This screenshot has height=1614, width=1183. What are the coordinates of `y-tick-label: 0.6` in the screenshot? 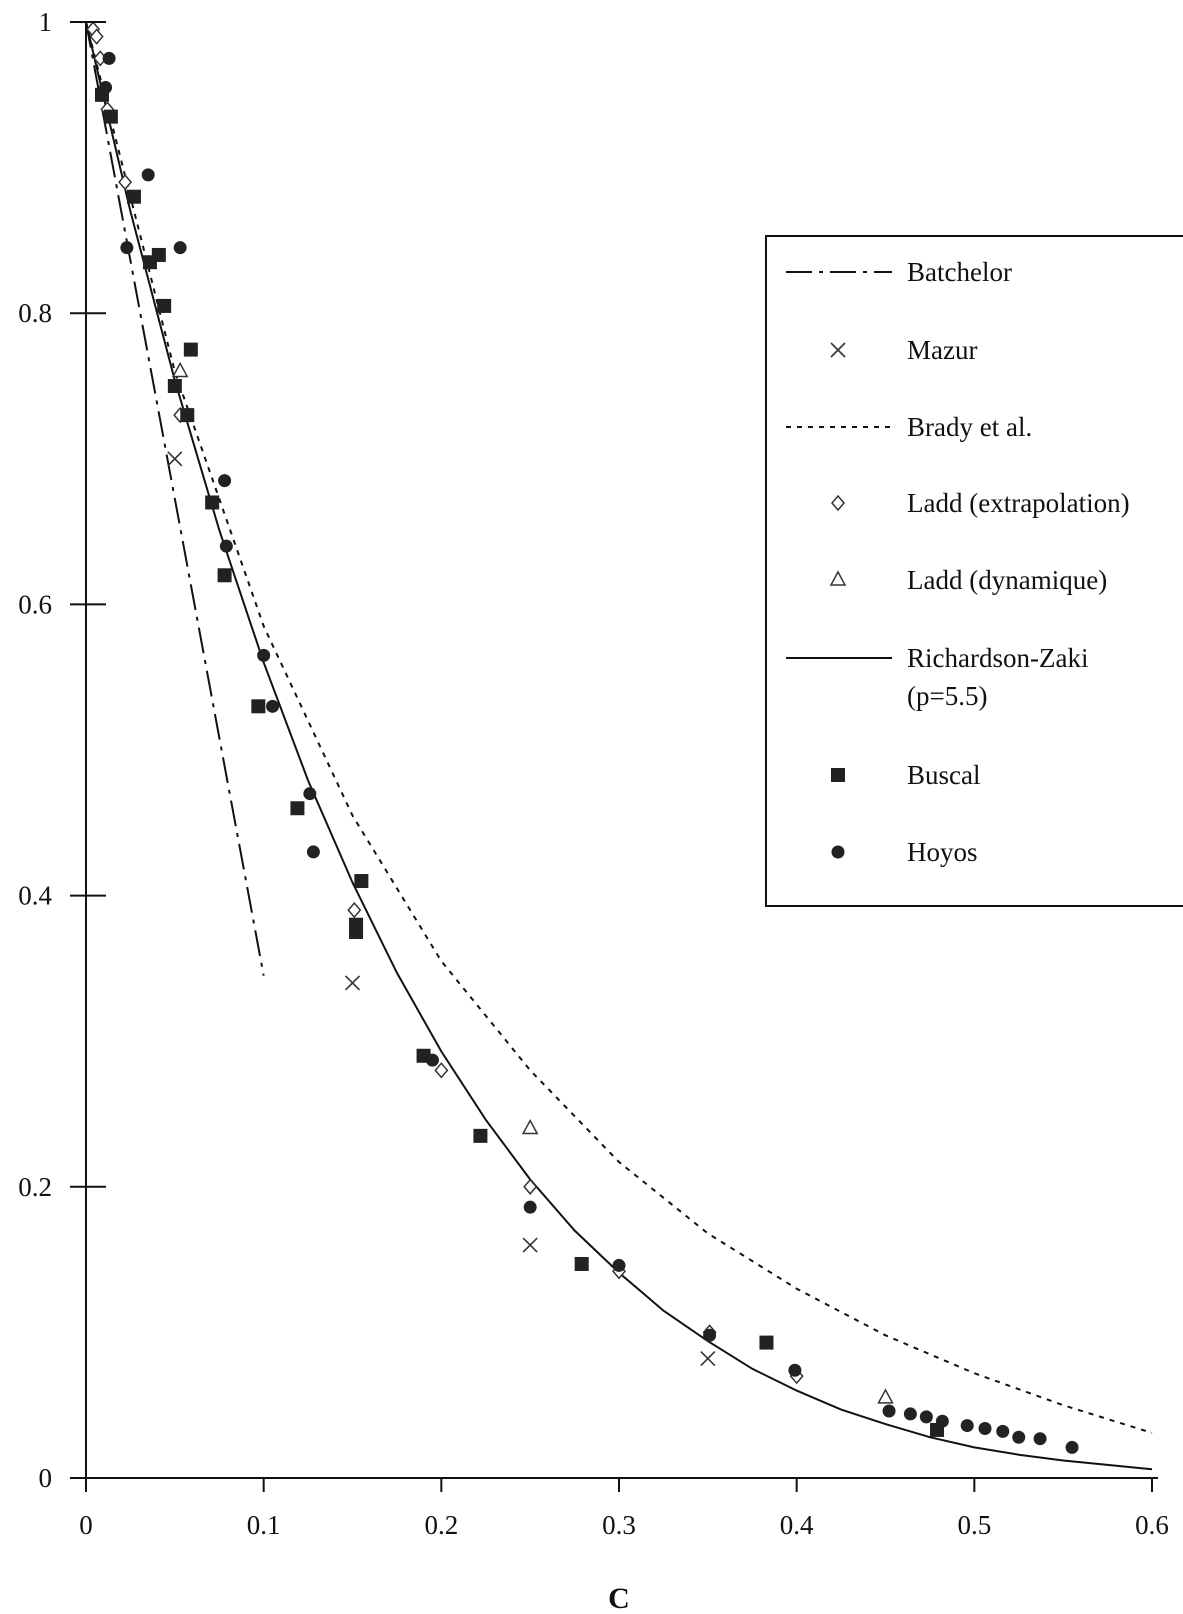 It's located at (35, 604).